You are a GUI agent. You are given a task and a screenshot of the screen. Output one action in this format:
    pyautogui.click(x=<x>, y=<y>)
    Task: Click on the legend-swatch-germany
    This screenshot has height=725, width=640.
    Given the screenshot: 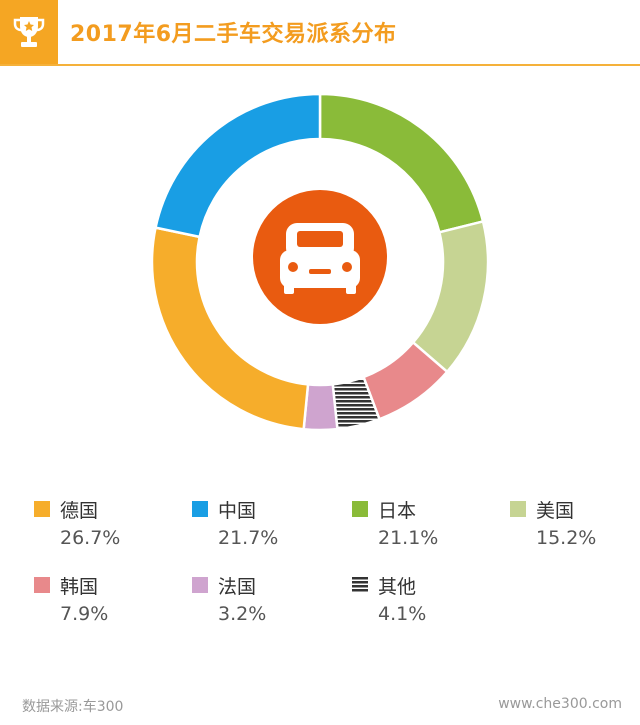 What is the action you would take?
    pyautogui.click(x=42, y=509)
    